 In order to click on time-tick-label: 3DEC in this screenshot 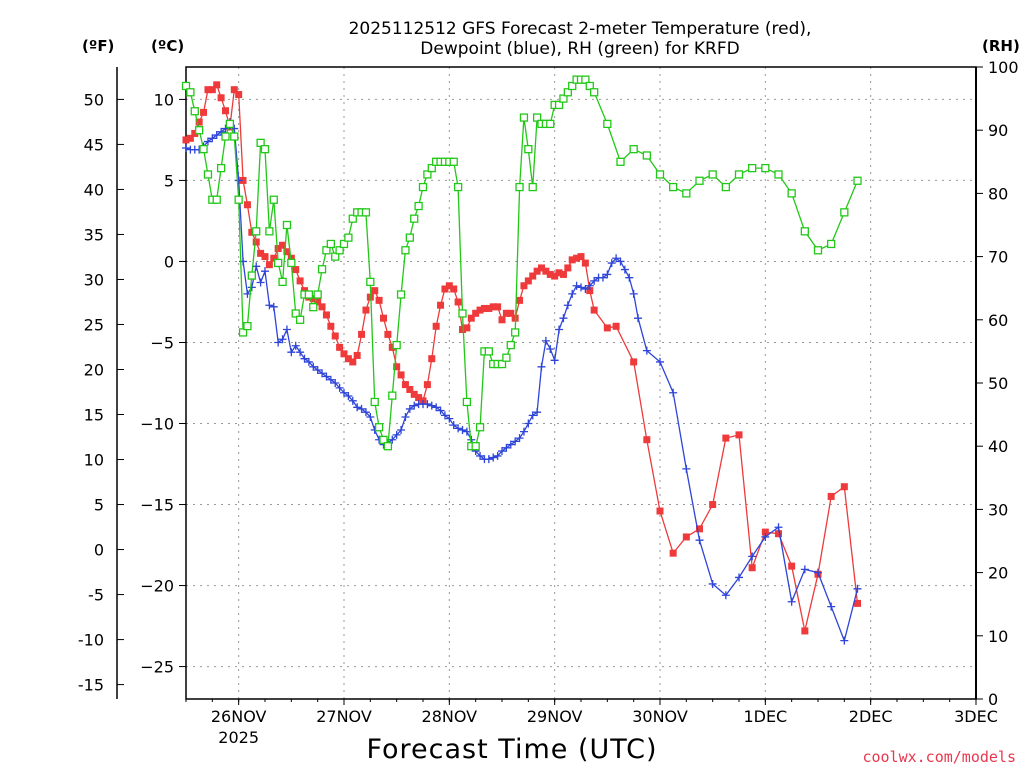, I will do `click(976, 716)`.